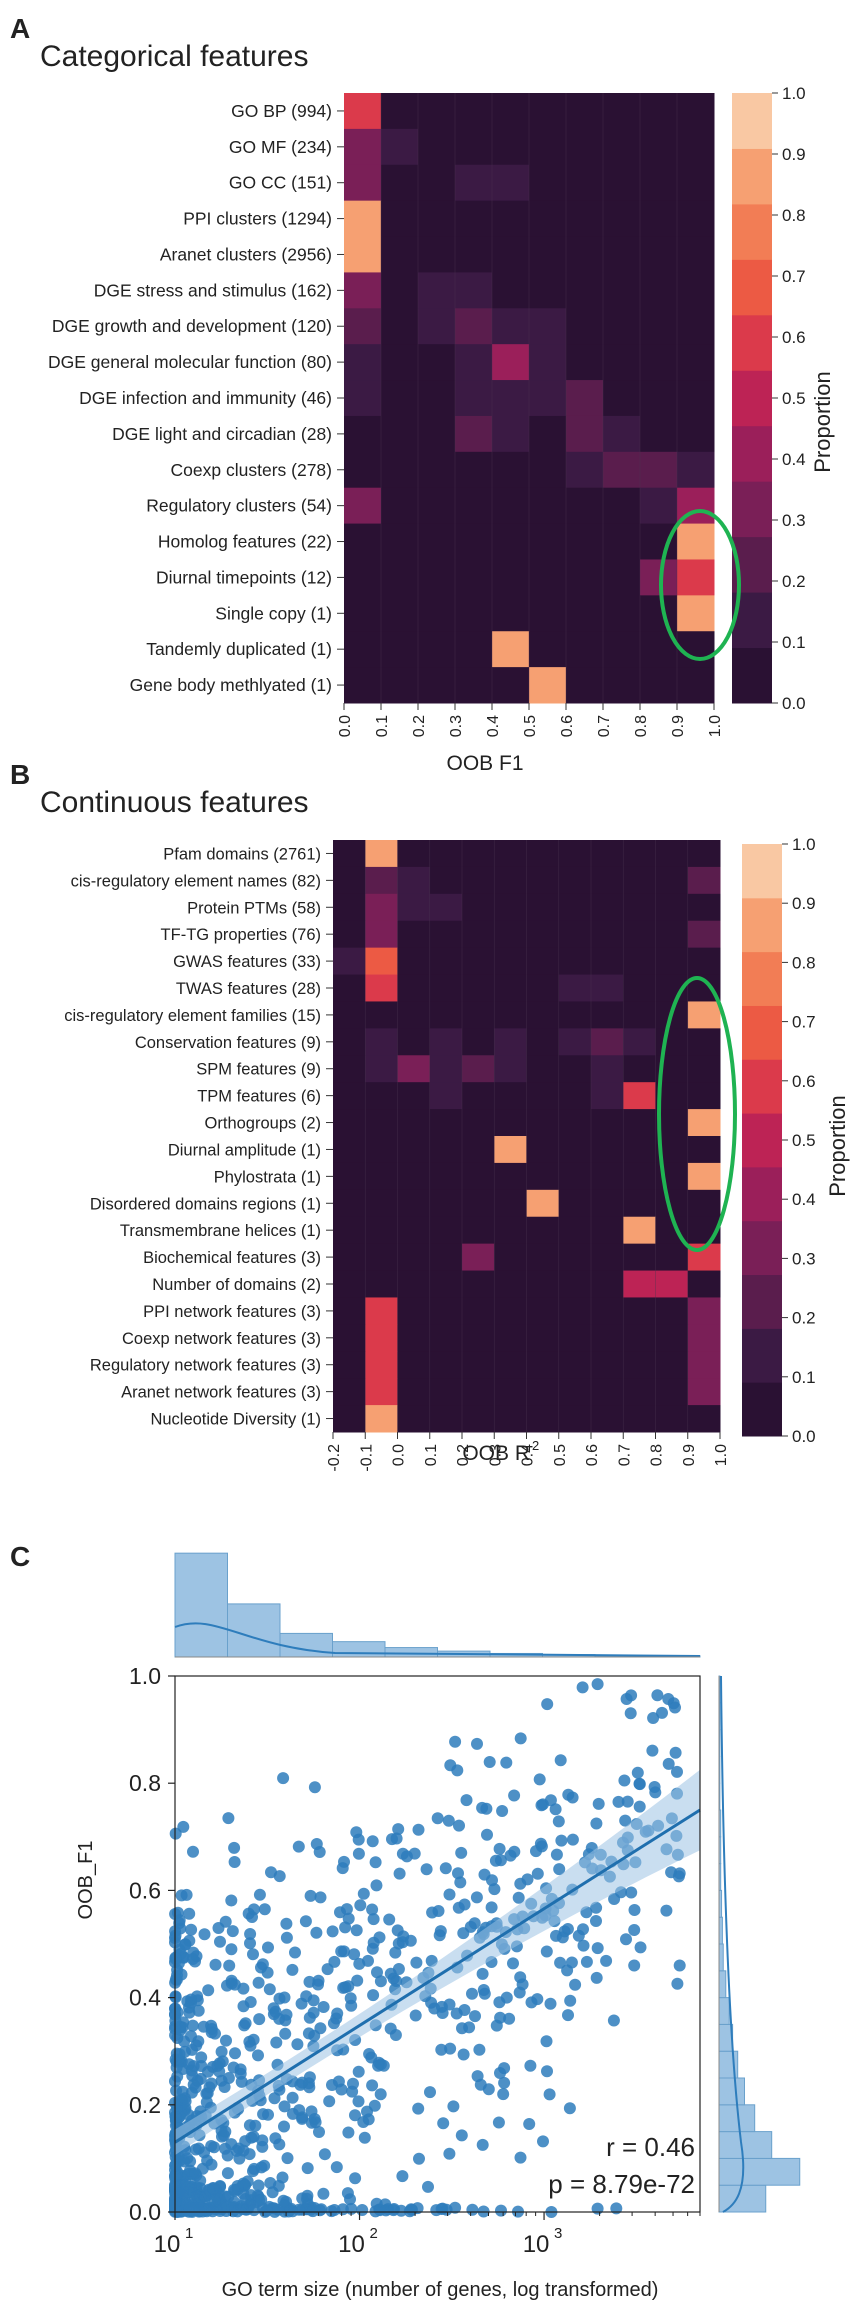 This screenshot has height=2304, width=854. What do you see at coordinates (804, 1081) in the screenshot?
I see `colorbar-tick-label: 0.6` at bounding box center [804, 1081].